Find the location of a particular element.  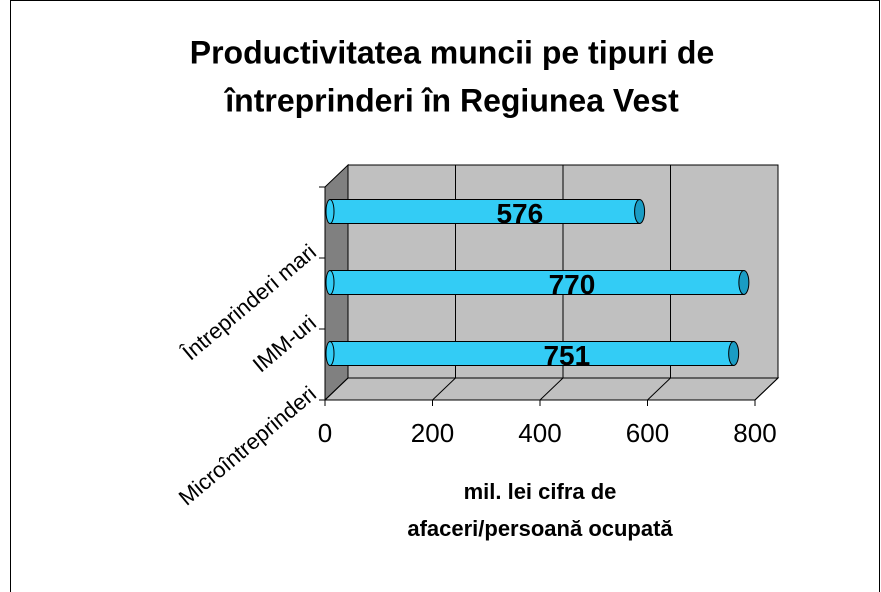

x-tick-label: 400 is located at coordinates (539, 433).